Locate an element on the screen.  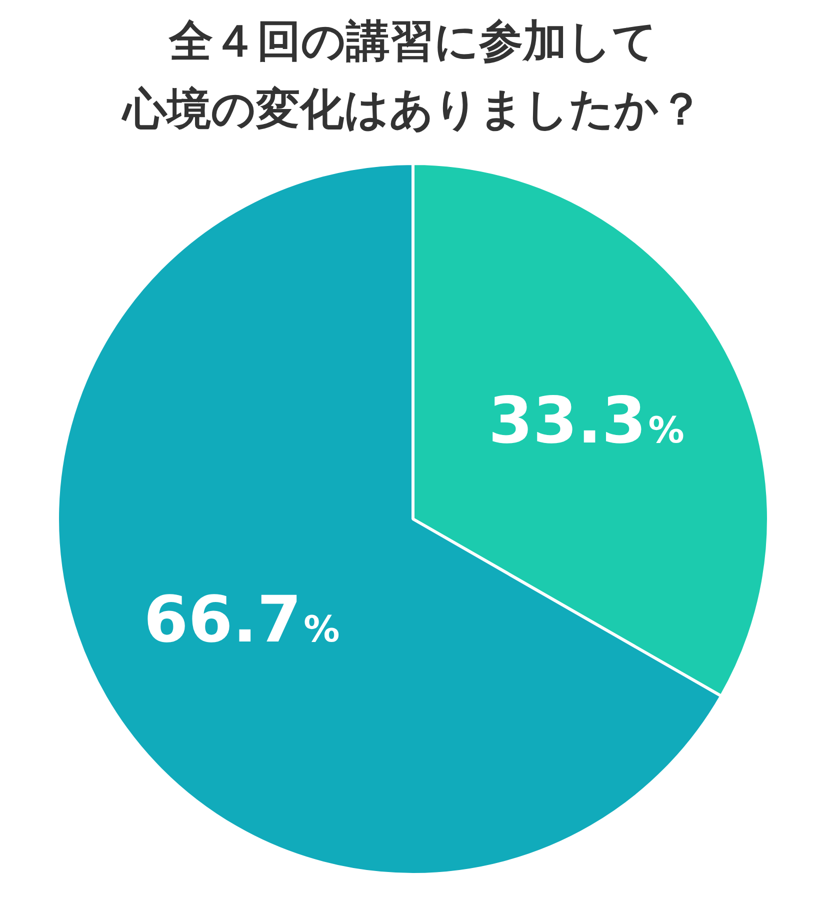
data-label: 66.7% is located at coordinates (242, 621).